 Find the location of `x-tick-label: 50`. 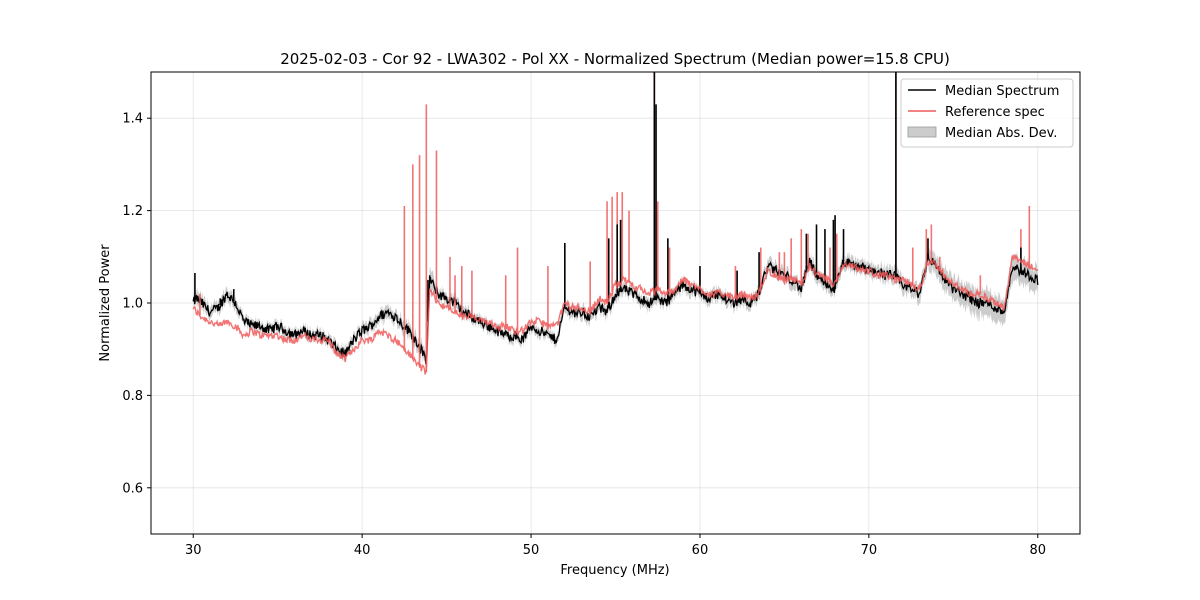

x-tick-label: 50 is located at coordinates (531, 550).